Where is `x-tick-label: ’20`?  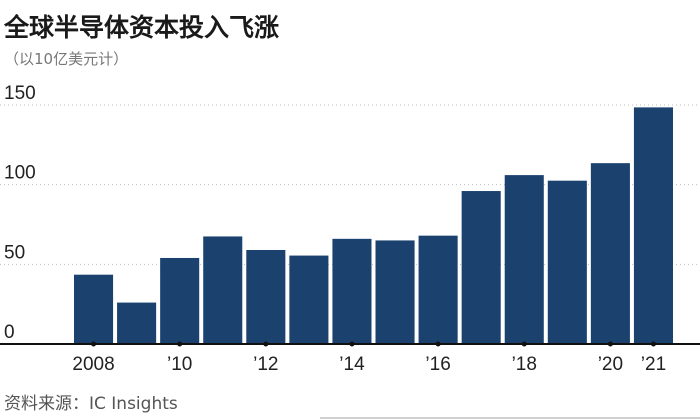
x-tick-label: ’20 is located at coordinates (610, 364).